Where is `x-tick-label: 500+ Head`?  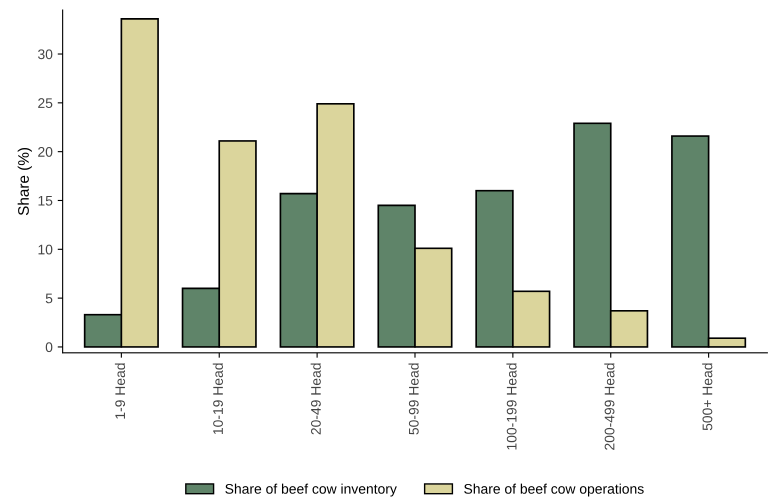 x-tick-label: 500+ Head is located at coordinates (707, 396).